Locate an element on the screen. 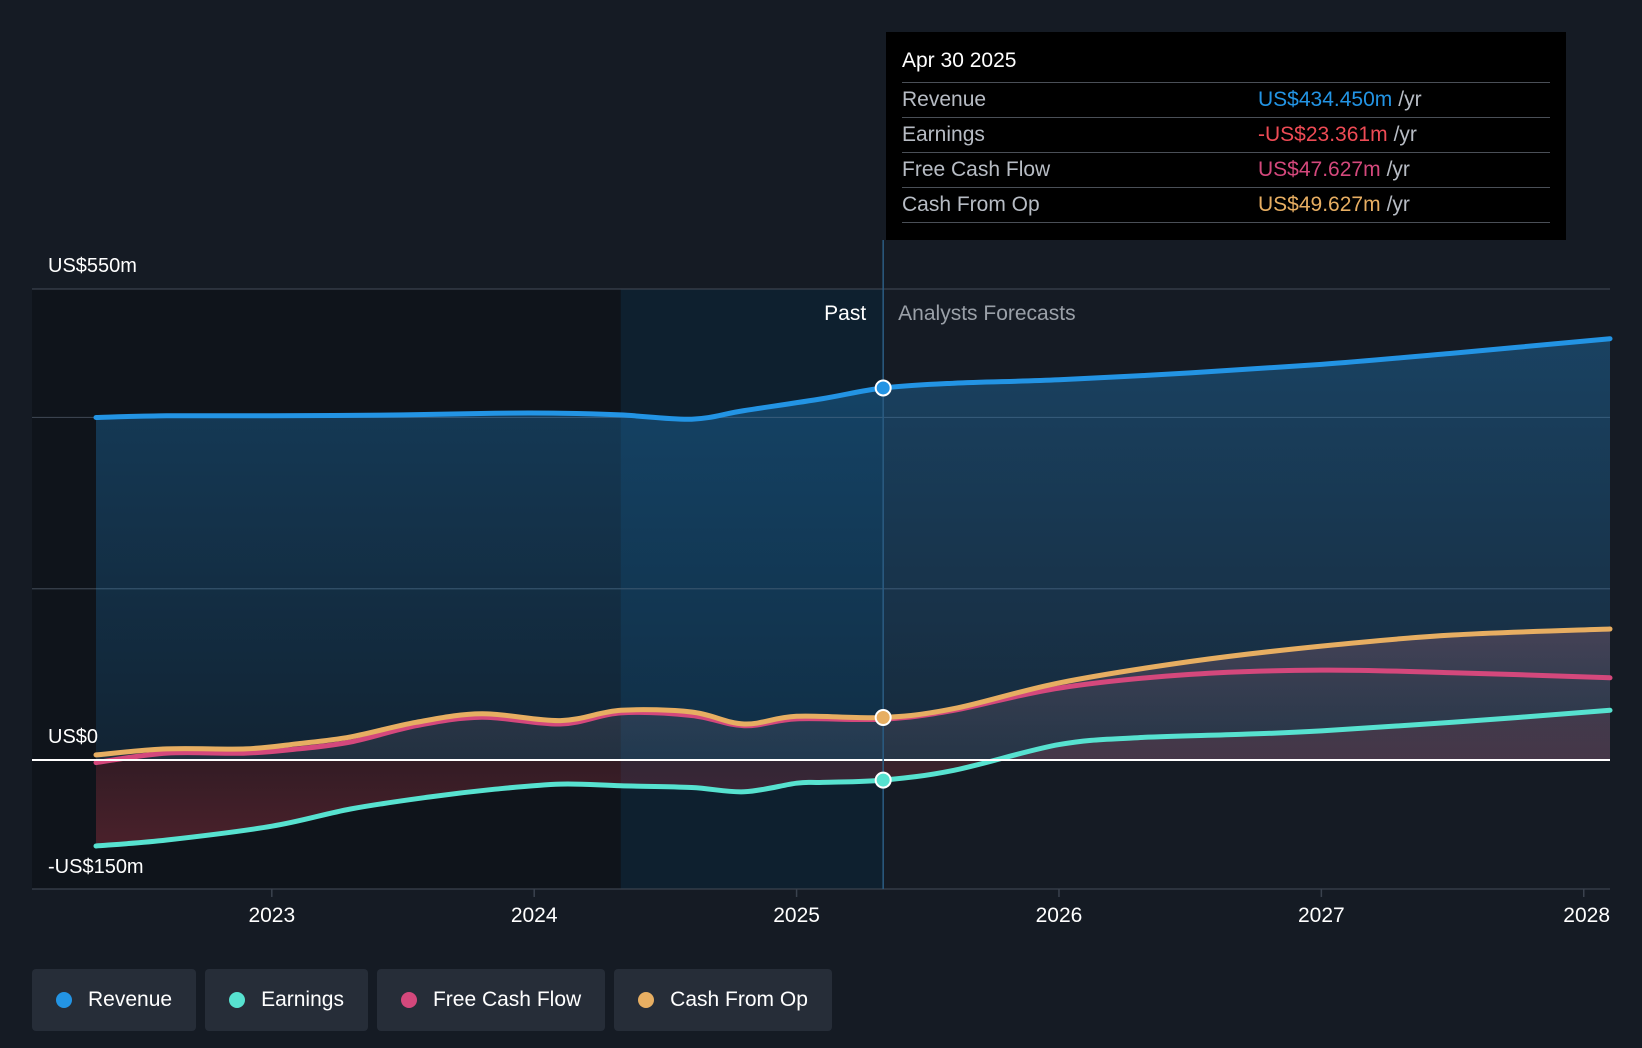 The image size is (1642, 1048). tooltip-value: -US$23.361m/yr is located at coordinates (1337, 135).